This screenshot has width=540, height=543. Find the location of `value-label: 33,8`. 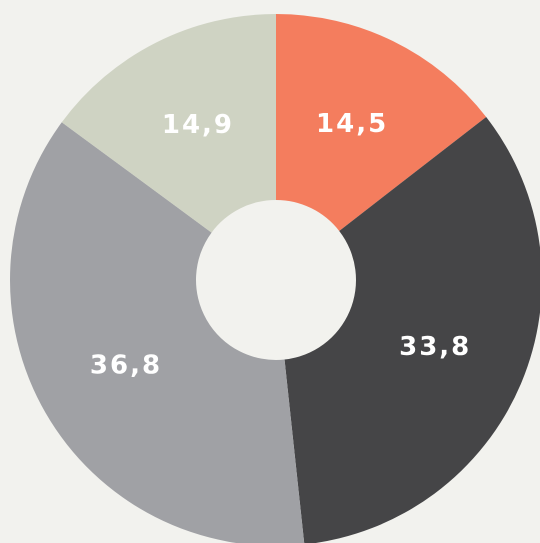

value-label: 33,8 is located at coordinates (435, 347).